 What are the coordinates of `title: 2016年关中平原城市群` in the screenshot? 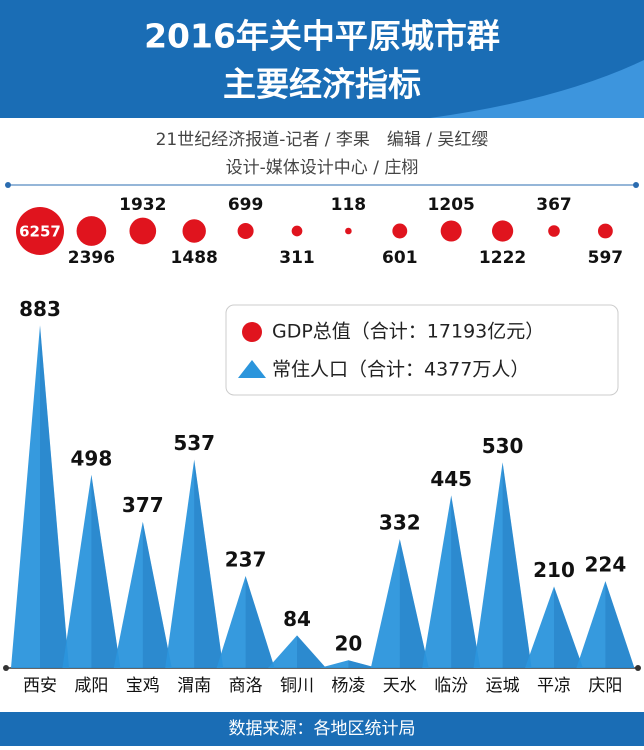 It's located at (322, 36).